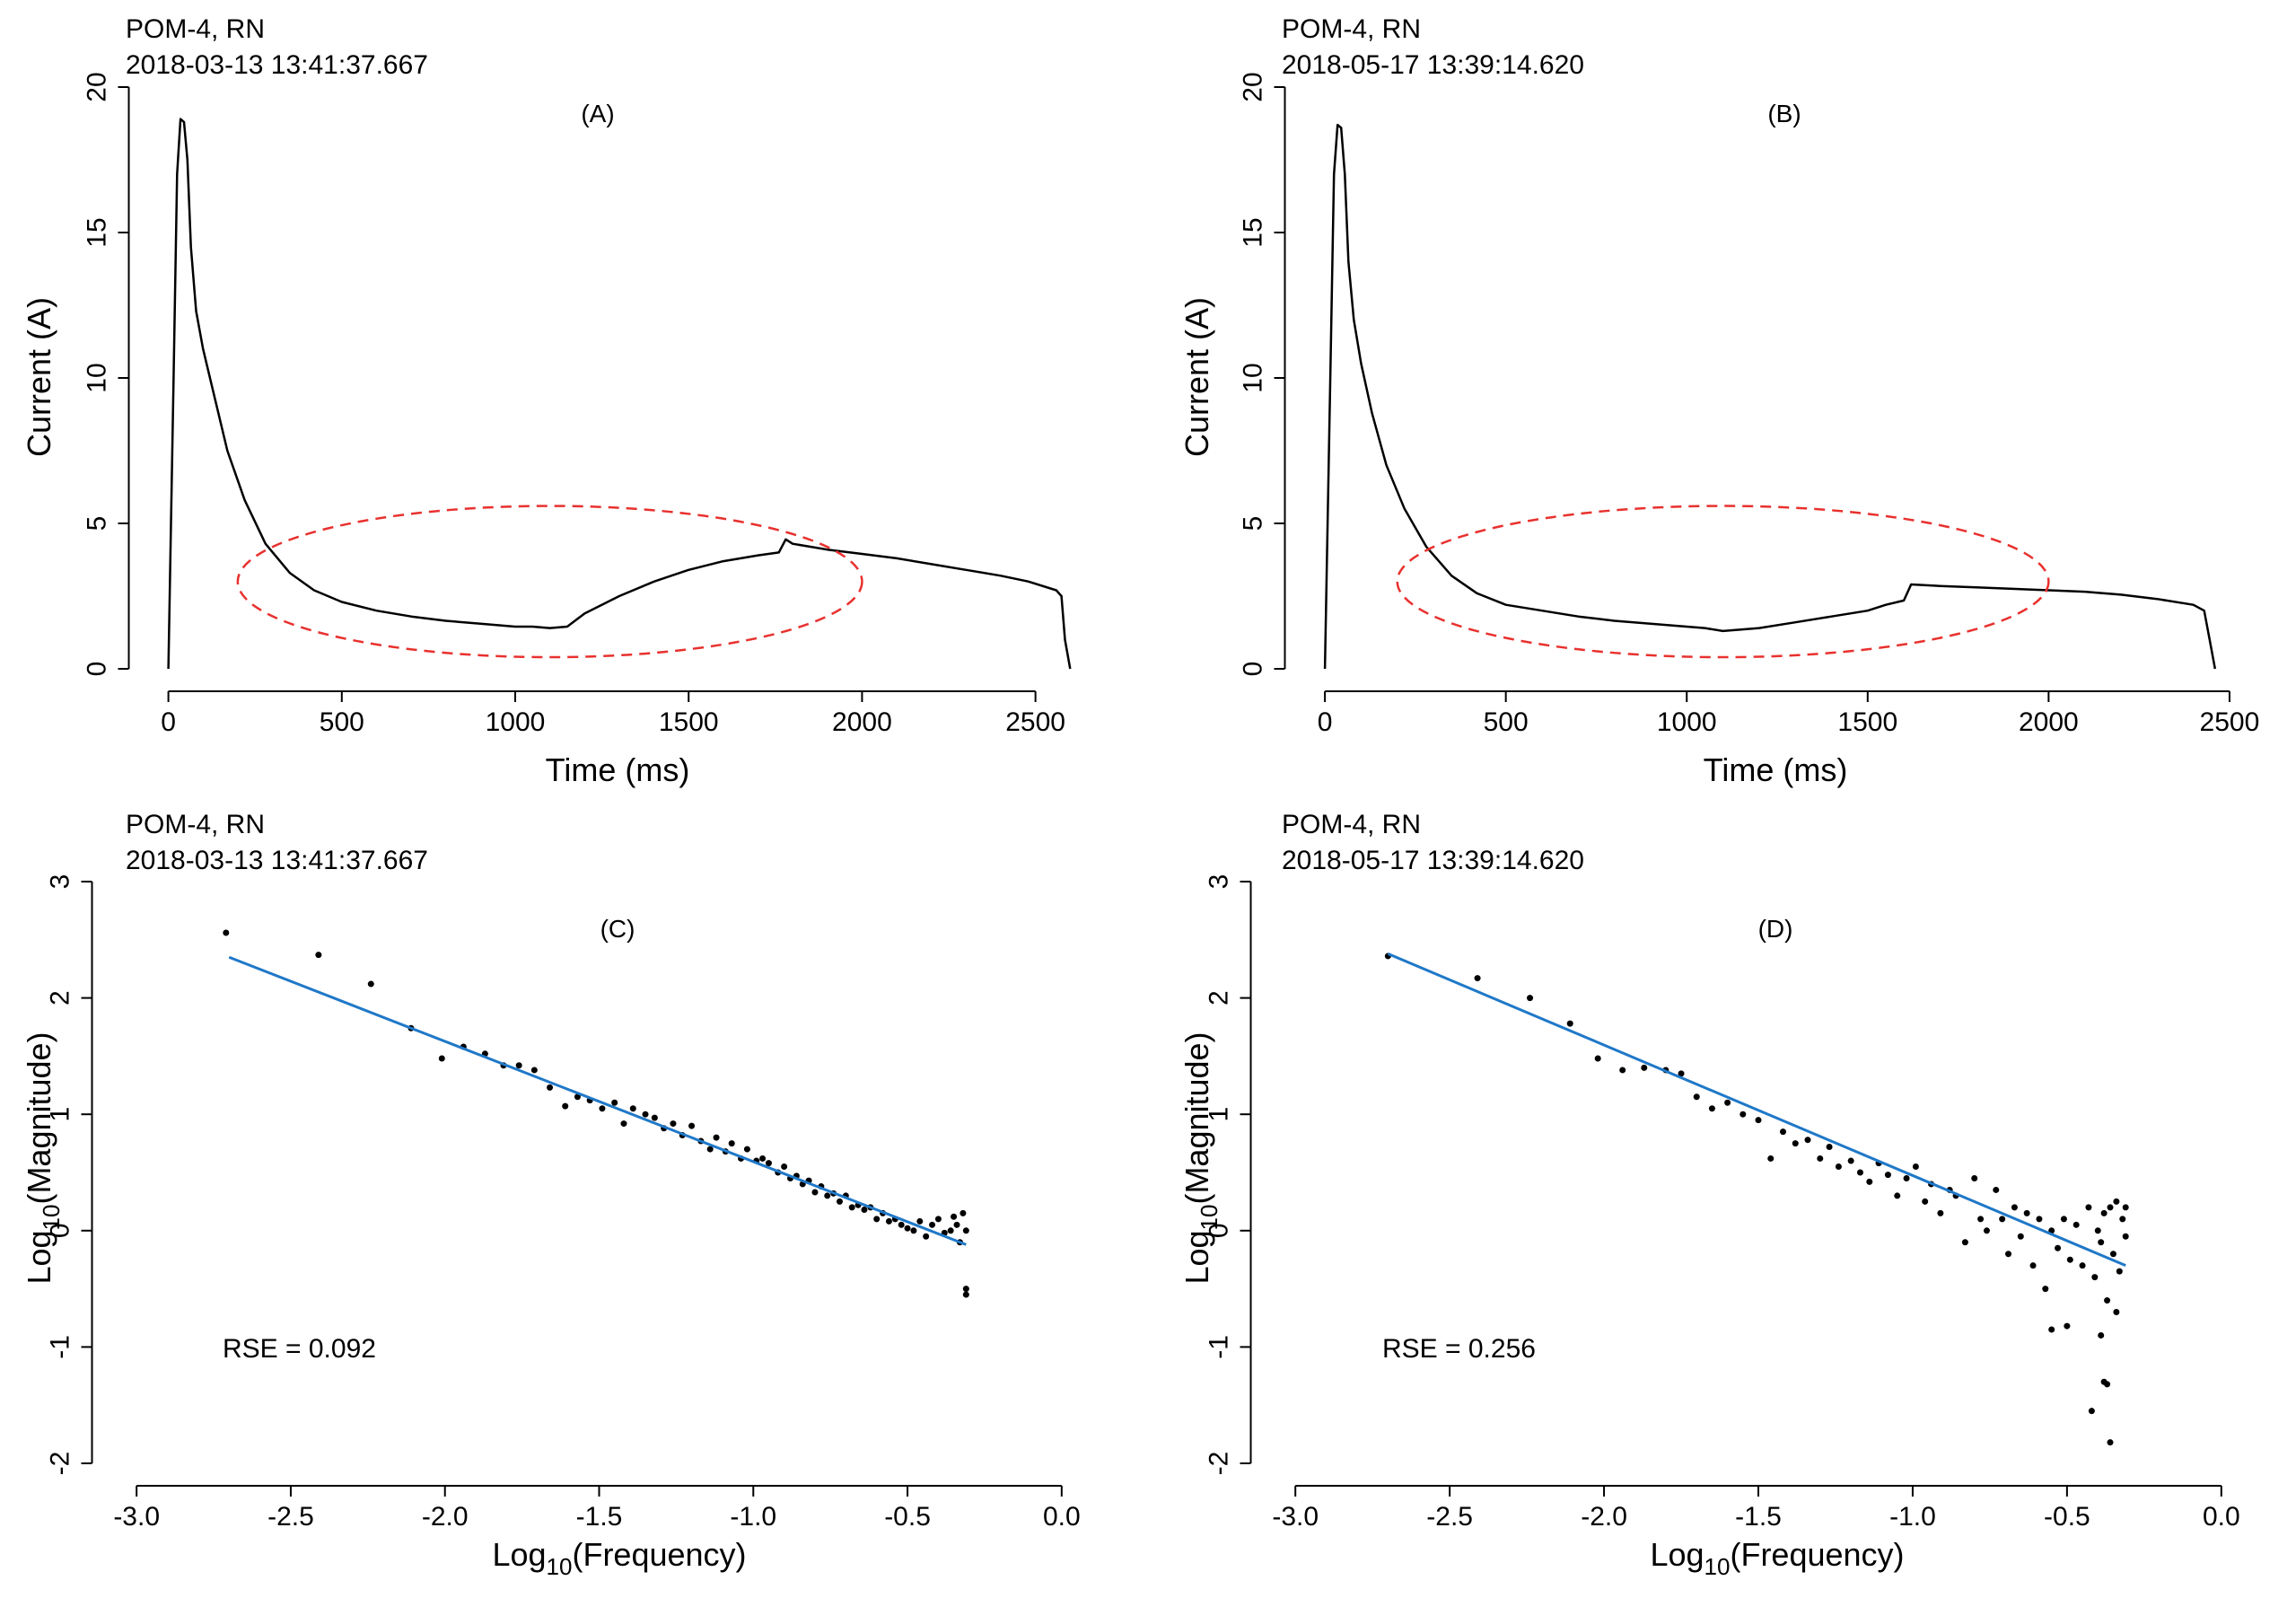 The width and height of the screenshot is (2296, 1598). I want to click on panel-d-header-line-2: 2018-05-17 13:39:14.620, so click(1433, 861).